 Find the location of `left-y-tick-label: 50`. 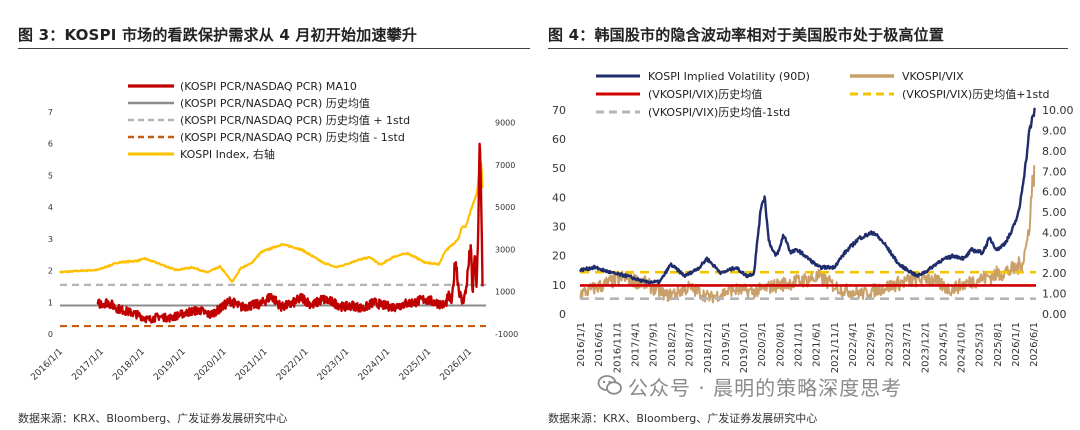

left-y-tick-label: 50 is located at coordinates (559, 168).